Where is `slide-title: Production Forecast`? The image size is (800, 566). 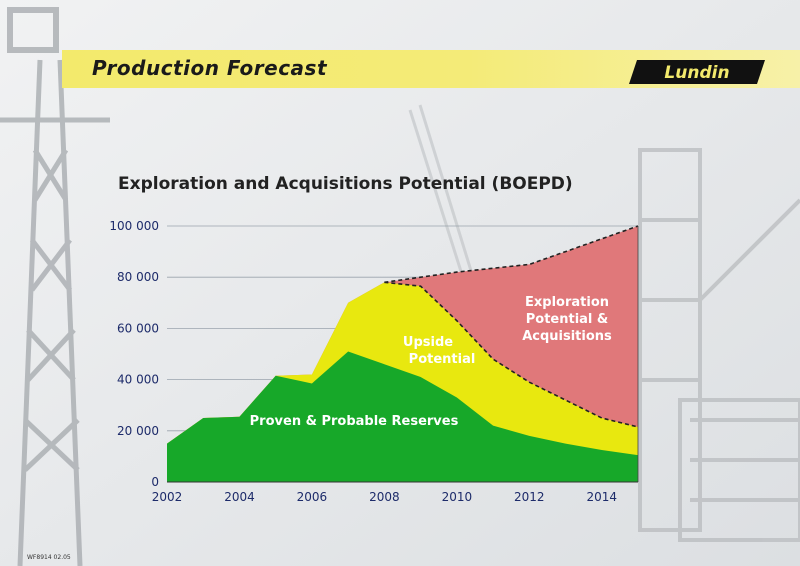
slide-title: Production Forecast is located at coordinates (210, 68).